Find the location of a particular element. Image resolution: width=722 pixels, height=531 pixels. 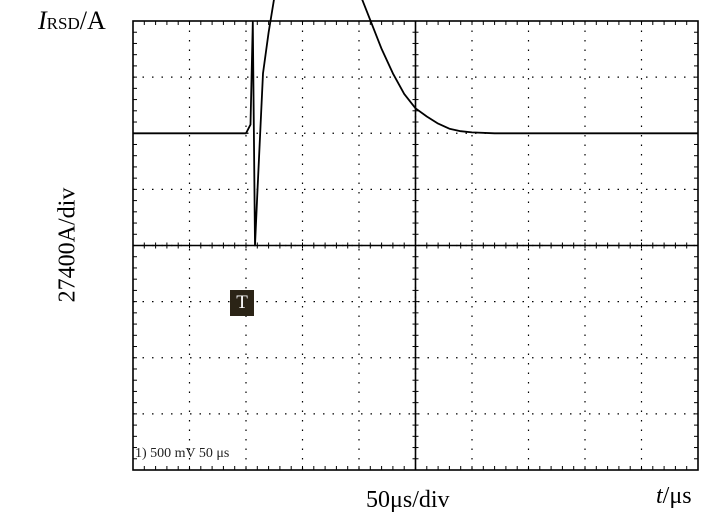

x-axis-label: t/μs is located at coordinates (674, 496).